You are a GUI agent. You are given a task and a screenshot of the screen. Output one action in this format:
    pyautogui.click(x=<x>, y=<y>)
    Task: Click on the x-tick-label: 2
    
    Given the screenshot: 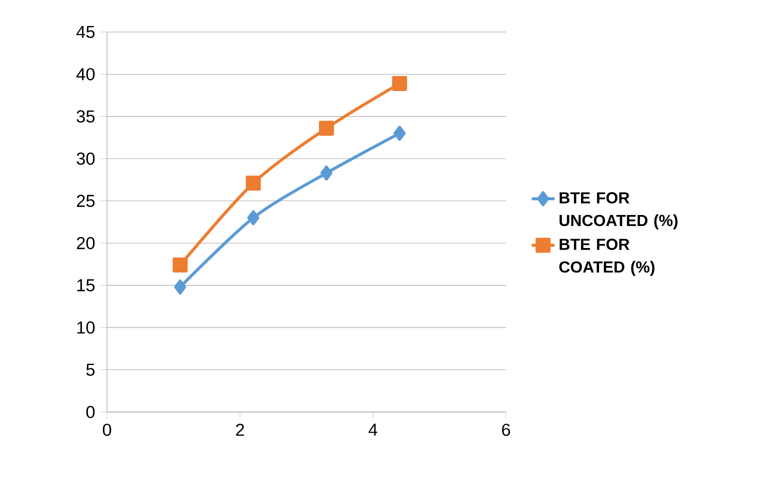 What is the action you would take?
    pyautogui.click(x=240, y=430)
    